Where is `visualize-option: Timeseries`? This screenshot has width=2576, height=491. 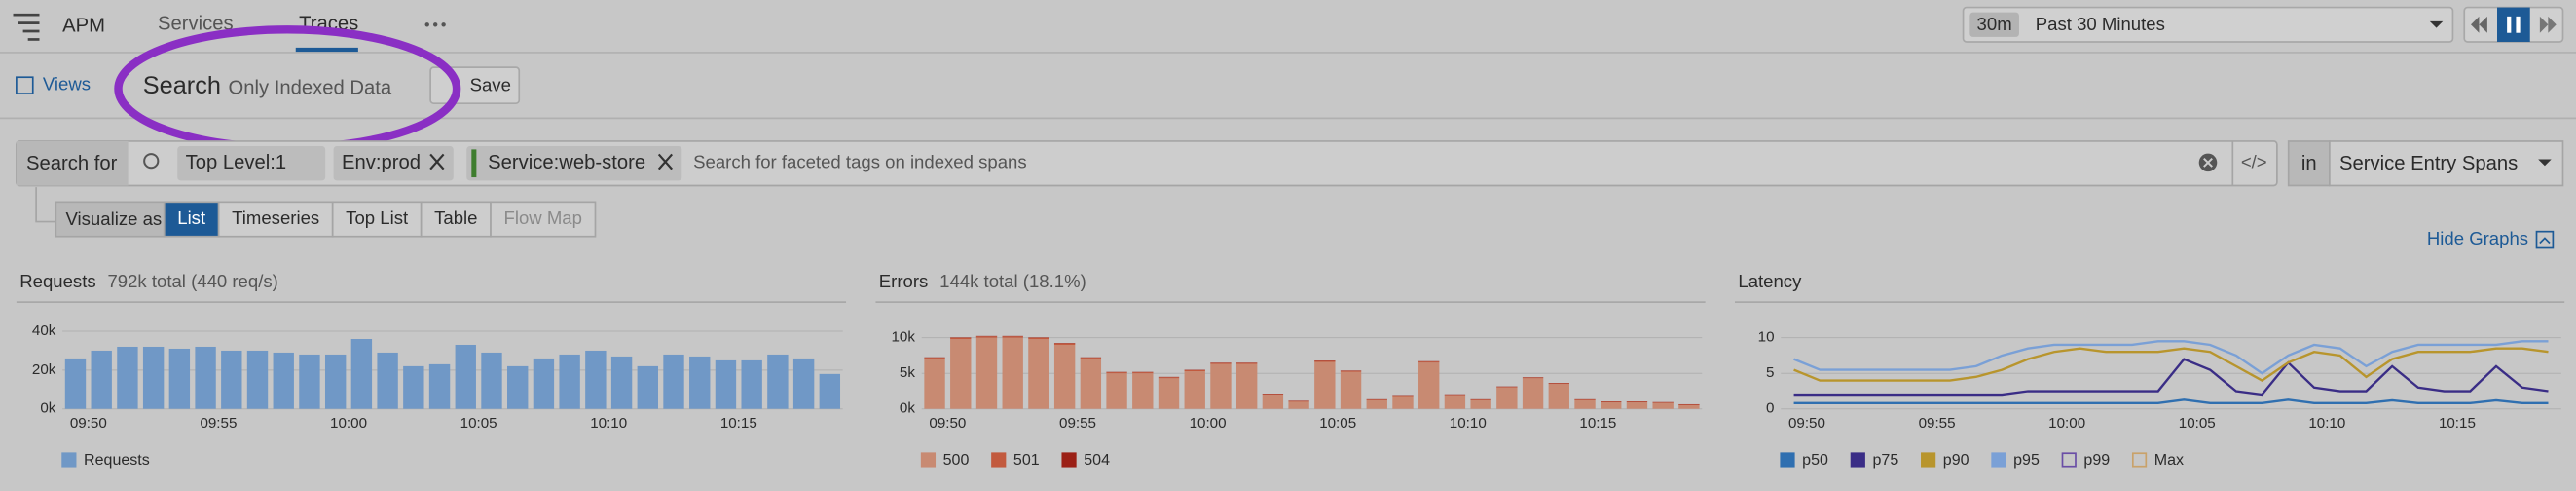
visualize-option: Timeseries is located at coordinates (275, 219).